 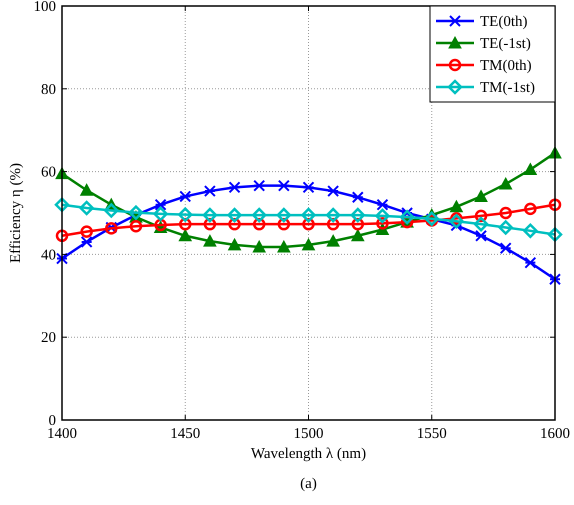 What do you see at coordinates (185, 434) in the screenshot?
I see `x-tick-label: 1450` at bounding box center [185, 434].